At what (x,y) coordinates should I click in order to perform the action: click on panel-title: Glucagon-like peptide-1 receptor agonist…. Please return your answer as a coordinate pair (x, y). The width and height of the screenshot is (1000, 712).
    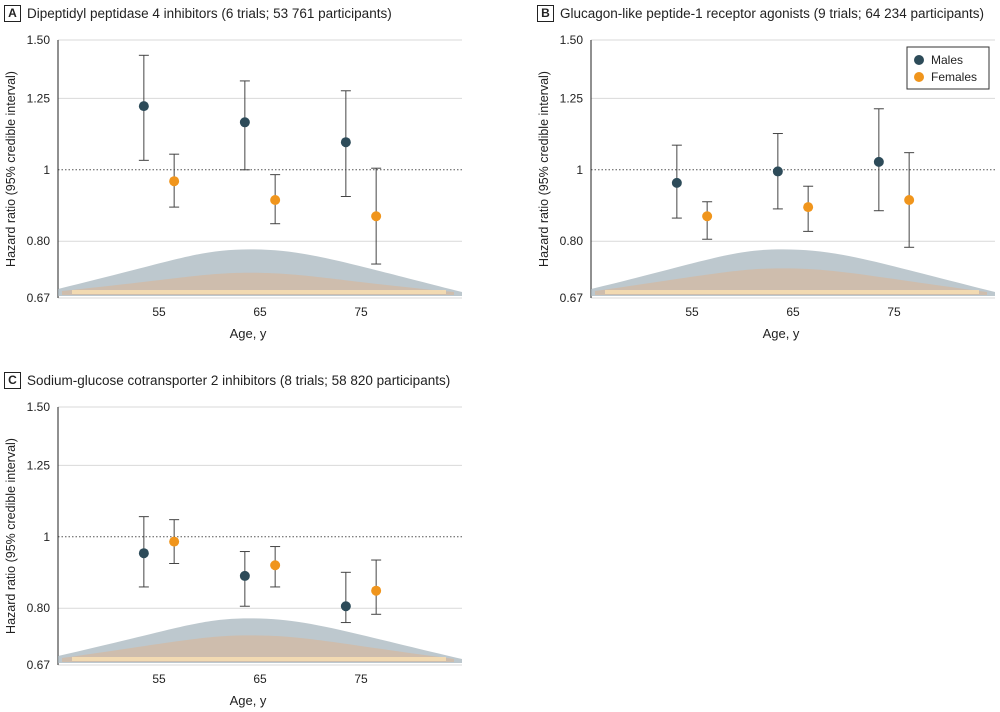
    Looking at the image, I should click on (772, 13).